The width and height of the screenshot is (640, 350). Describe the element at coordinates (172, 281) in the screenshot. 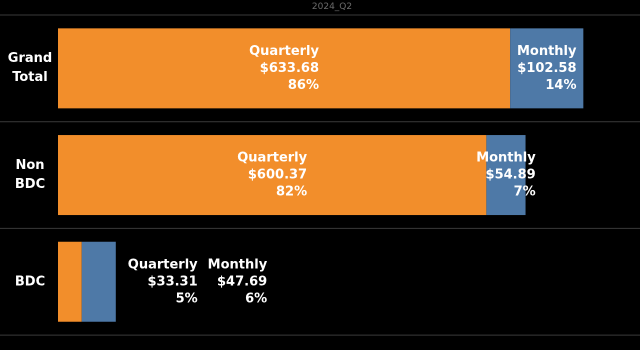

I see `data-label-line: $33.31` at that location.